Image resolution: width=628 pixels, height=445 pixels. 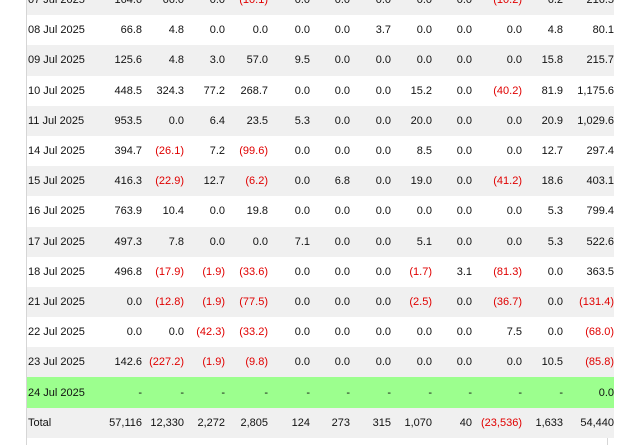 I want to click on cell-value: (10.1), so click(x=246, y=8).